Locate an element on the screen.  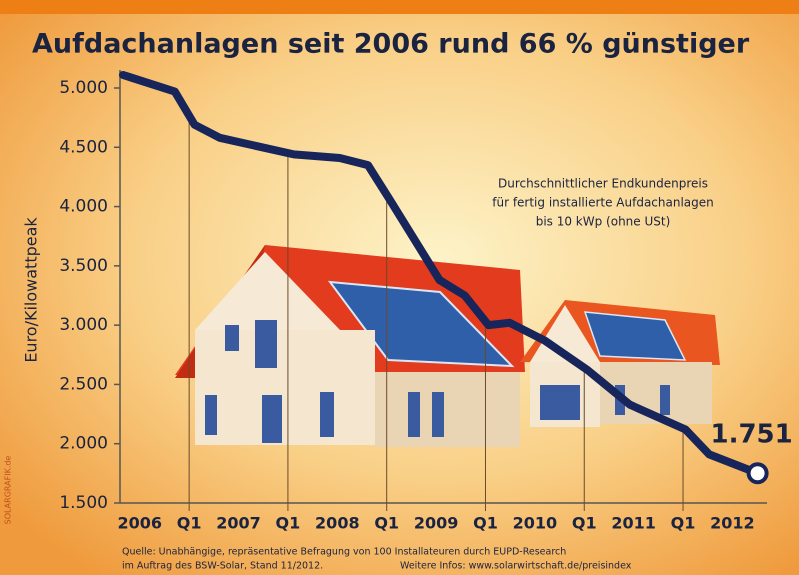
x-tick-label: 2007 is located at coordinates (238, 523).